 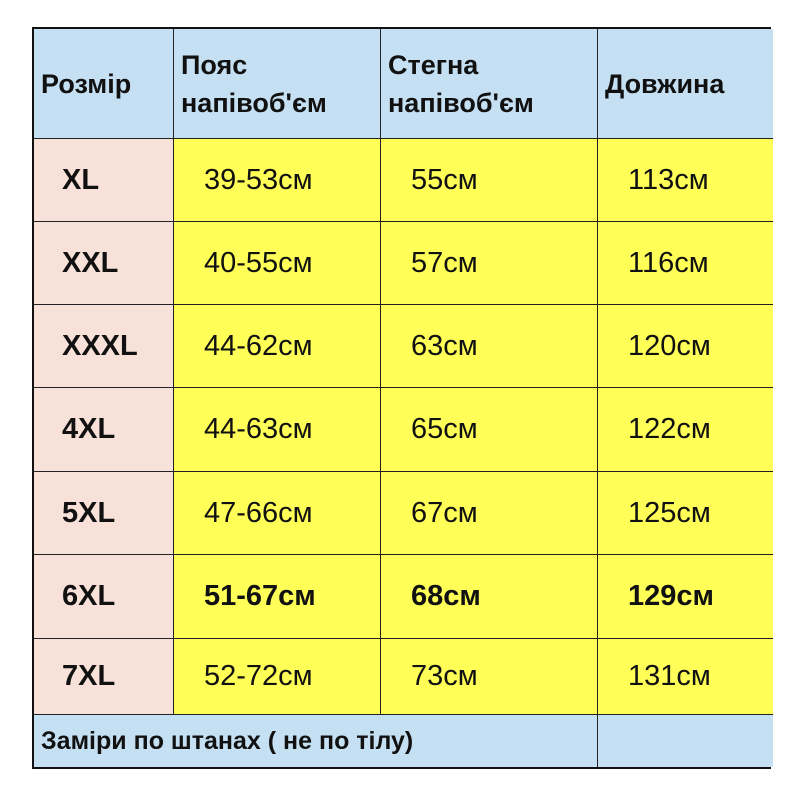 I want to click on cell-size: 7XL, so click(x=104, y=677).